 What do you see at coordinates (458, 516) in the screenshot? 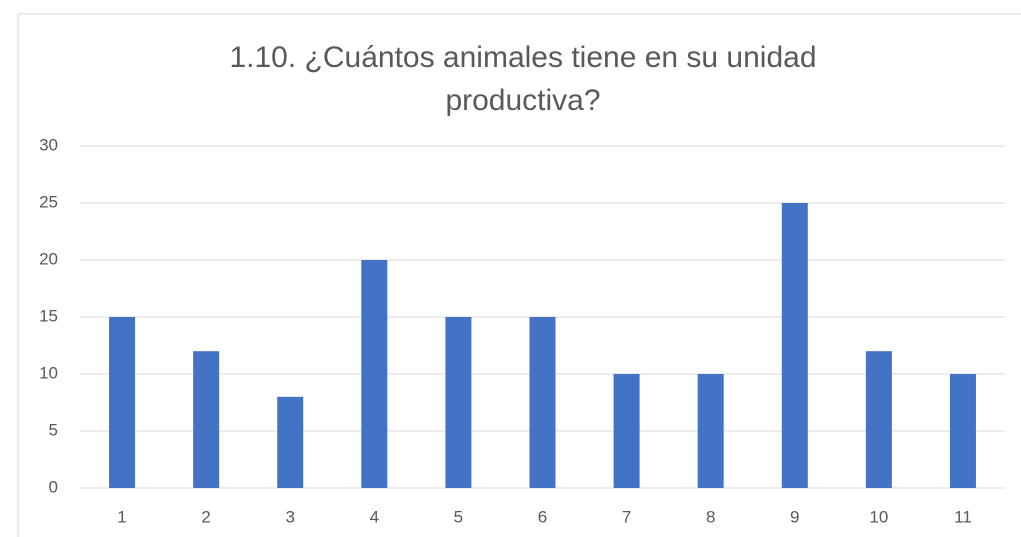
I see `x-tick-label: 5` at bounding box center [458, 516].